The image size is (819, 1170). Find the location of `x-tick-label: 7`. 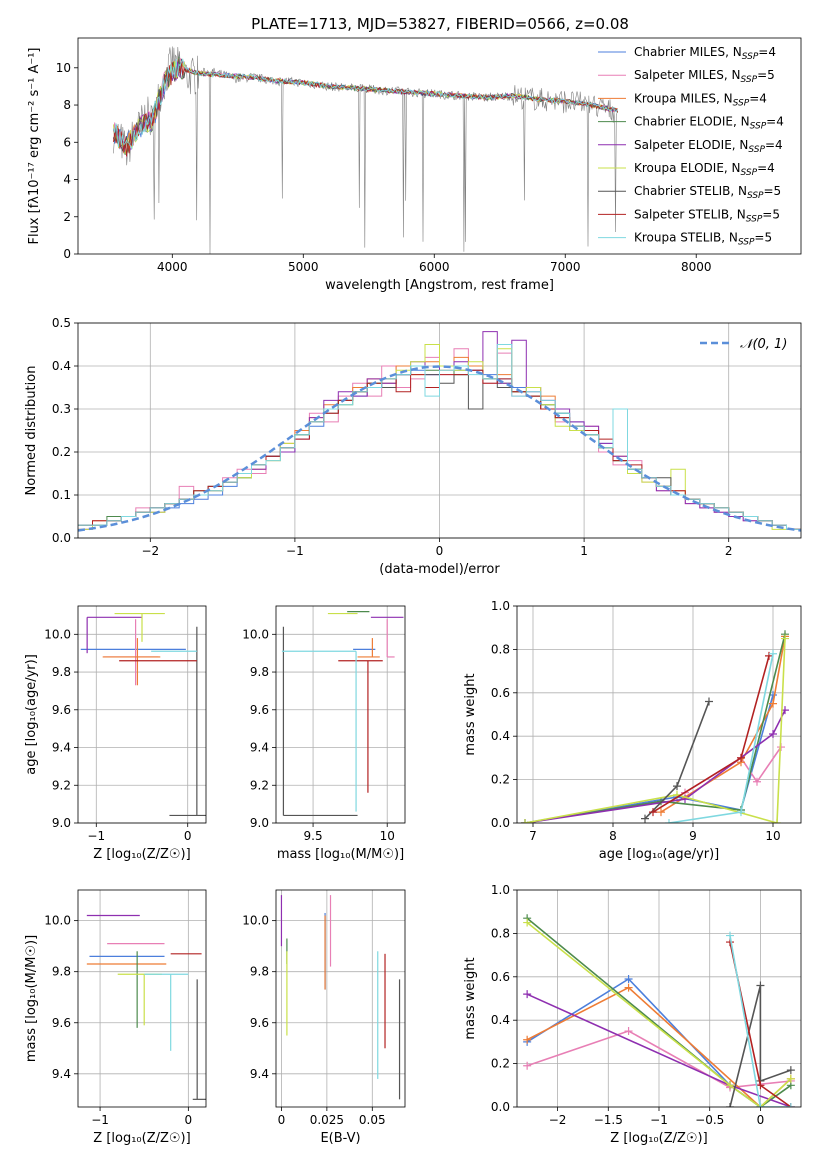

x-tick-label: 7 is located at coordinates (533, 836).